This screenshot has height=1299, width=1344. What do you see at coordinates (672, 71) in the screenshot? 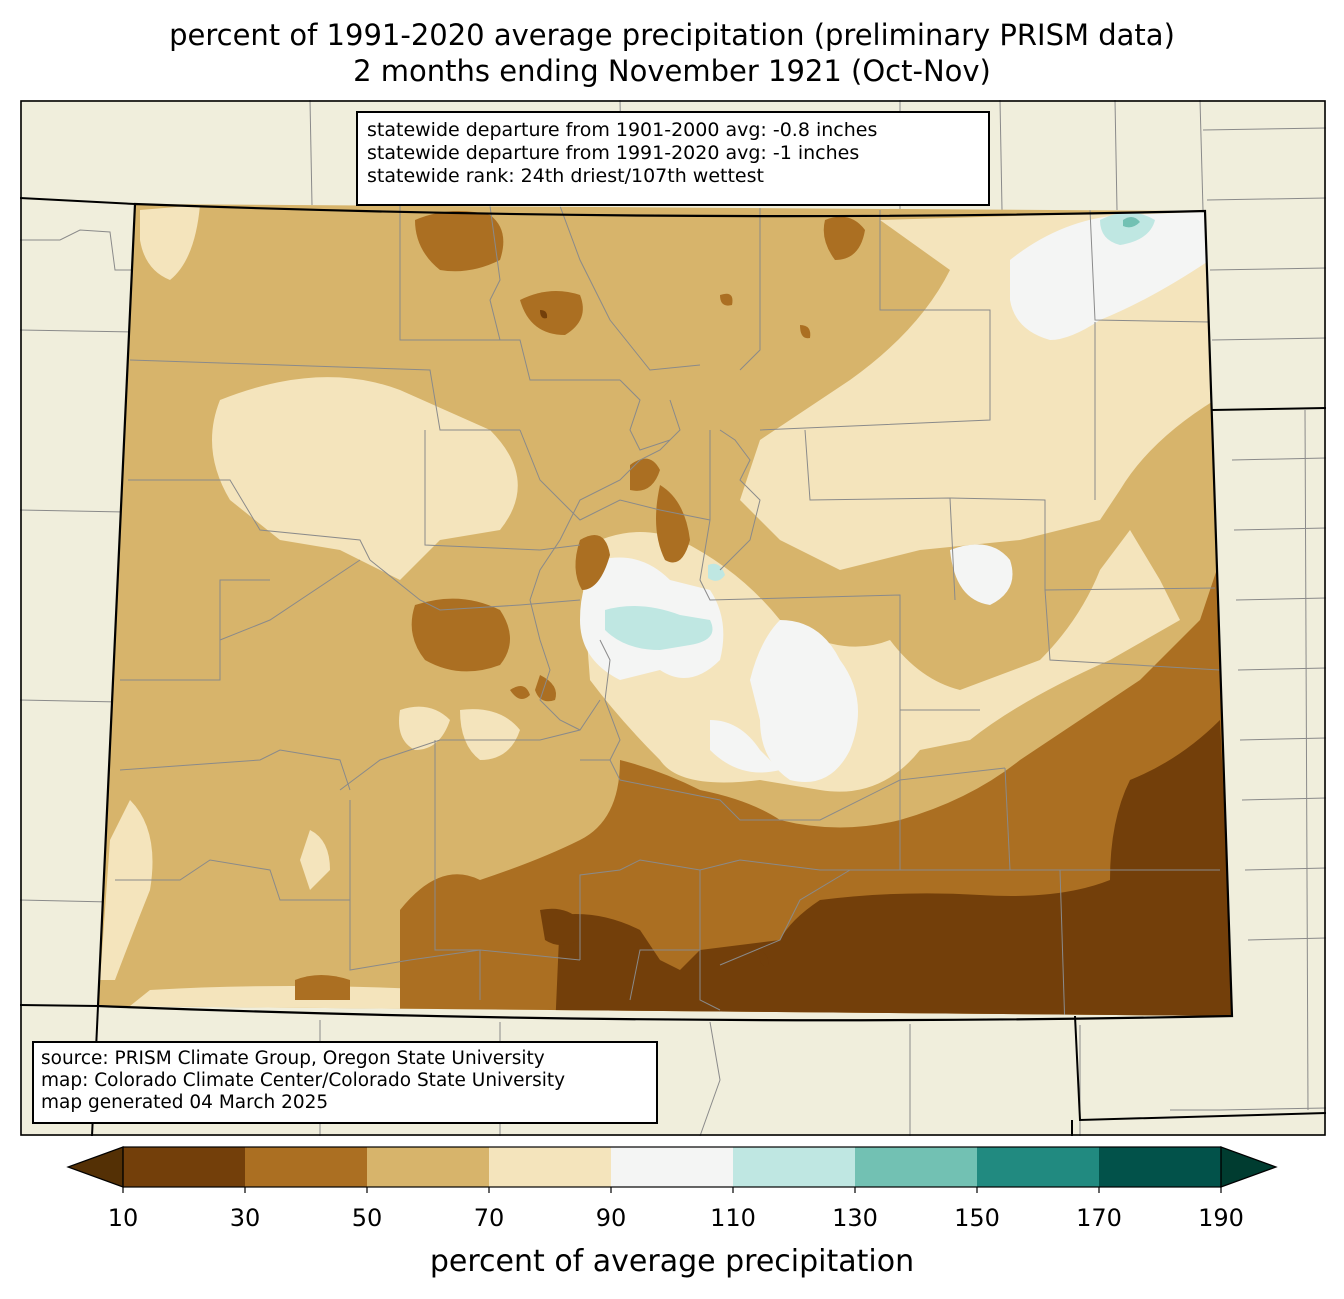
I see `map-title-line2: 2 months ending November 1921 (Oct-Nov)` at bounding box center [672, 71].